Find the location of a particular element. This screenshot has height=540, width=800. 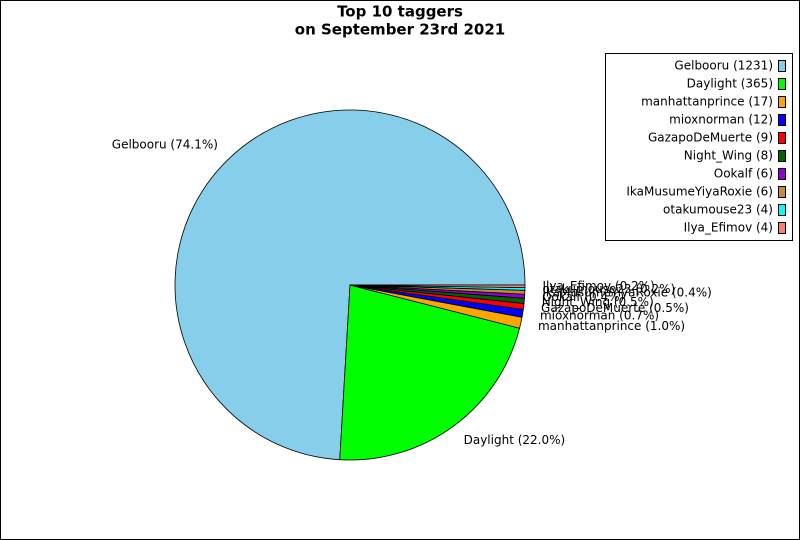

chart-title: Top 10 taggers is located at coordinates (400, 12).